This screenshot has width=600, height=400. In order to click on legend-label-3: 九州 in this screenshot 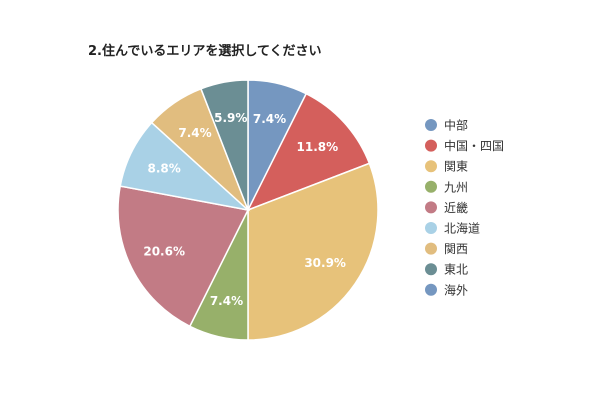, I will do `click(456, 187)`.